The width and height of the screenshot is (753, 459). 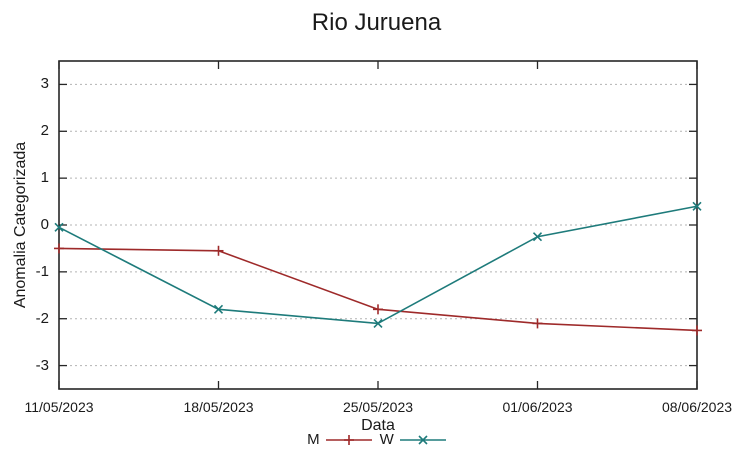 What do you see at coordinates (313, 439) in the screenshot?
I see `legend-label: M` at bounding box center [313, 439].